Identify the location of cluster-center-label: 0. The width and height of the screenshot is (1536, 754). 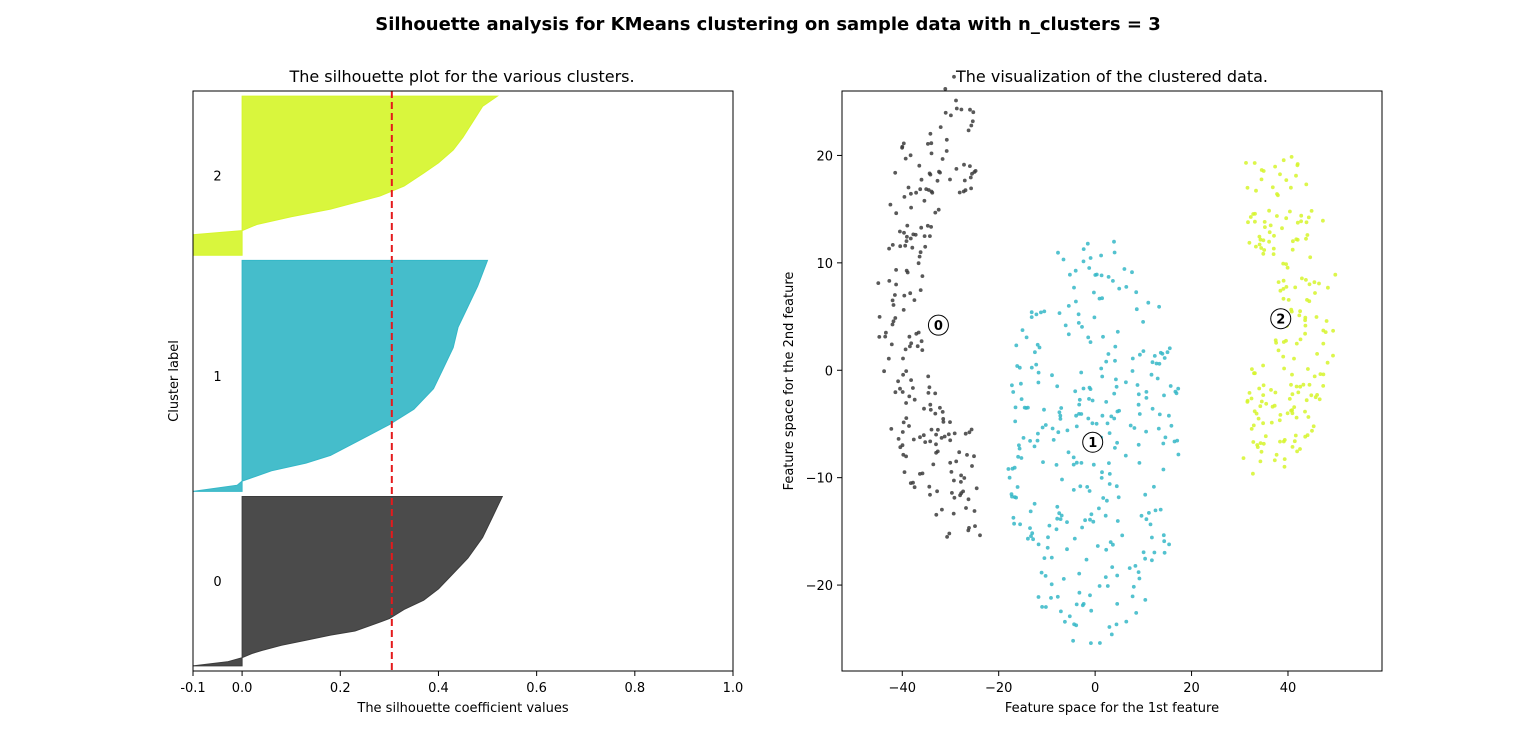
(938, 326).